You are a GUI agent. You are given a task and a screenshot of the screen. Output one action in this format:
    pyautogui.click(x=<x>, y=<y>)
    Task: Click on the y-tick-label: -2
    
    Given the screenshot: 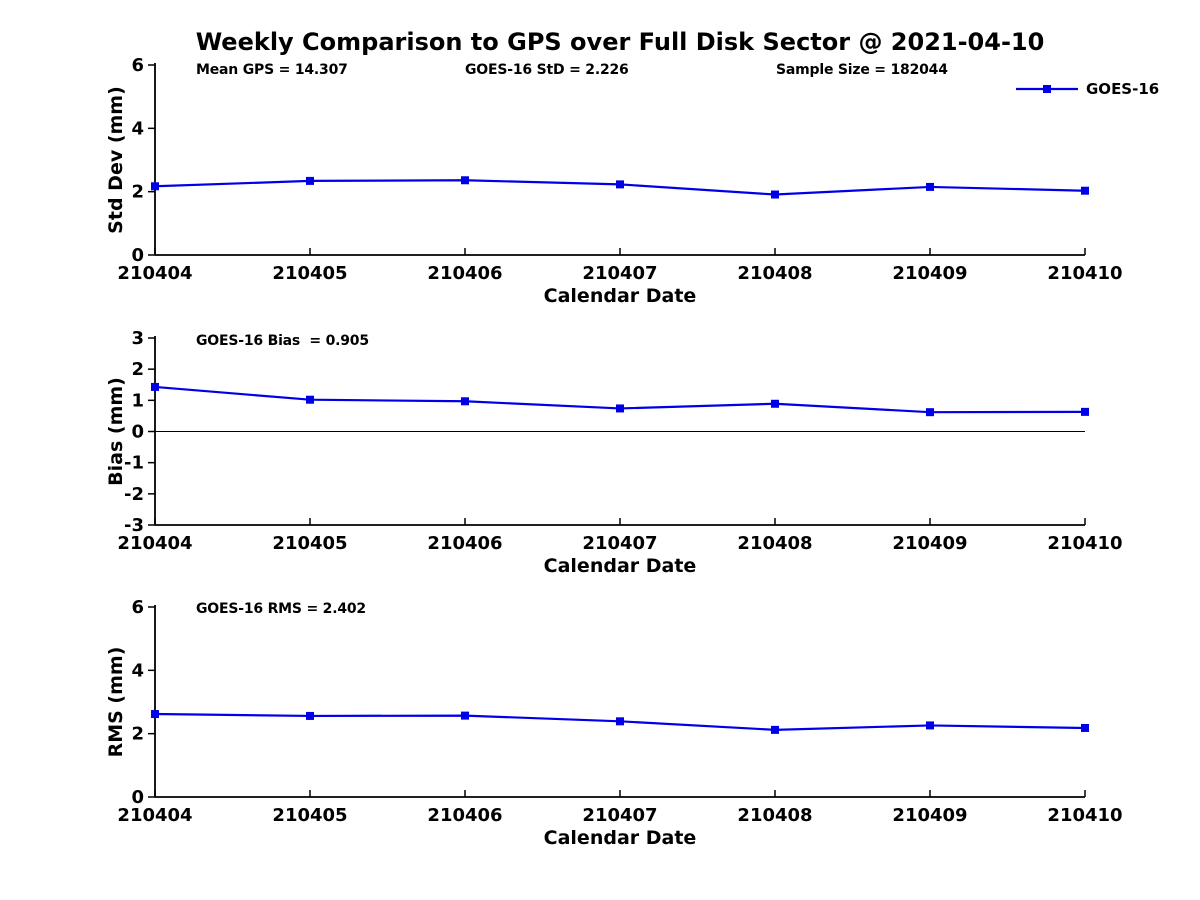 What is the action you would take?
    pyautogui.click(x=134, y=494)
    